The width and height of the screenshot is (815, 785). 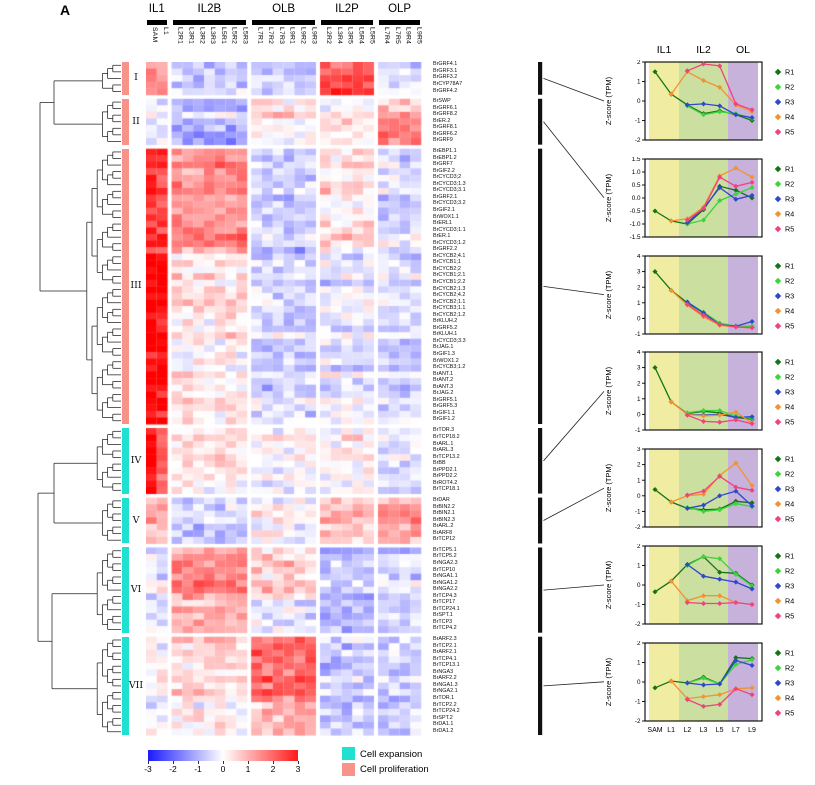 What do you see at coordinates (636, 172) in the screenshot?
I see `svg-text: 1.0` at bounding box center [636, 172].